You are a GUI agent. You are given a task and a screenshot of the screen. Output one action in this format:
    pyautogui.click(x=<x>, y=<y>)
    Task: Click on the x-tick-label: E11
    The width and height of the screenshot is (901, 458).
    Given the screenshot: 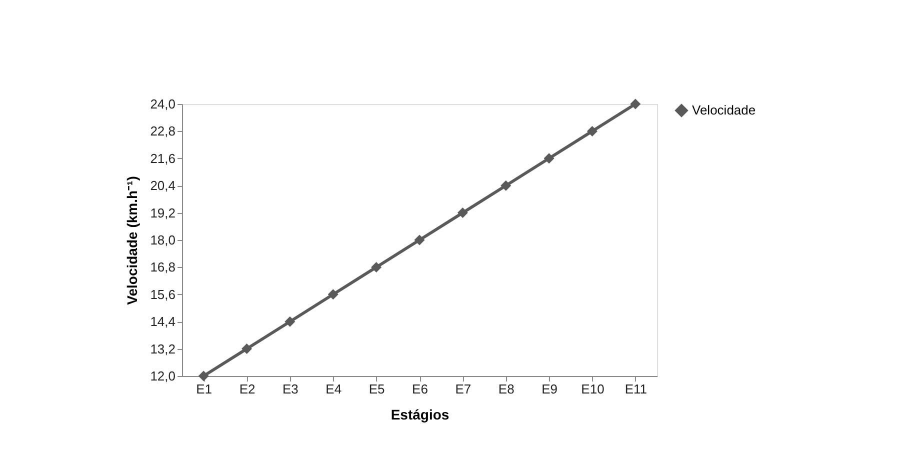 What is the action you would take?
    pyautogui.click(x=635, y=389)
    